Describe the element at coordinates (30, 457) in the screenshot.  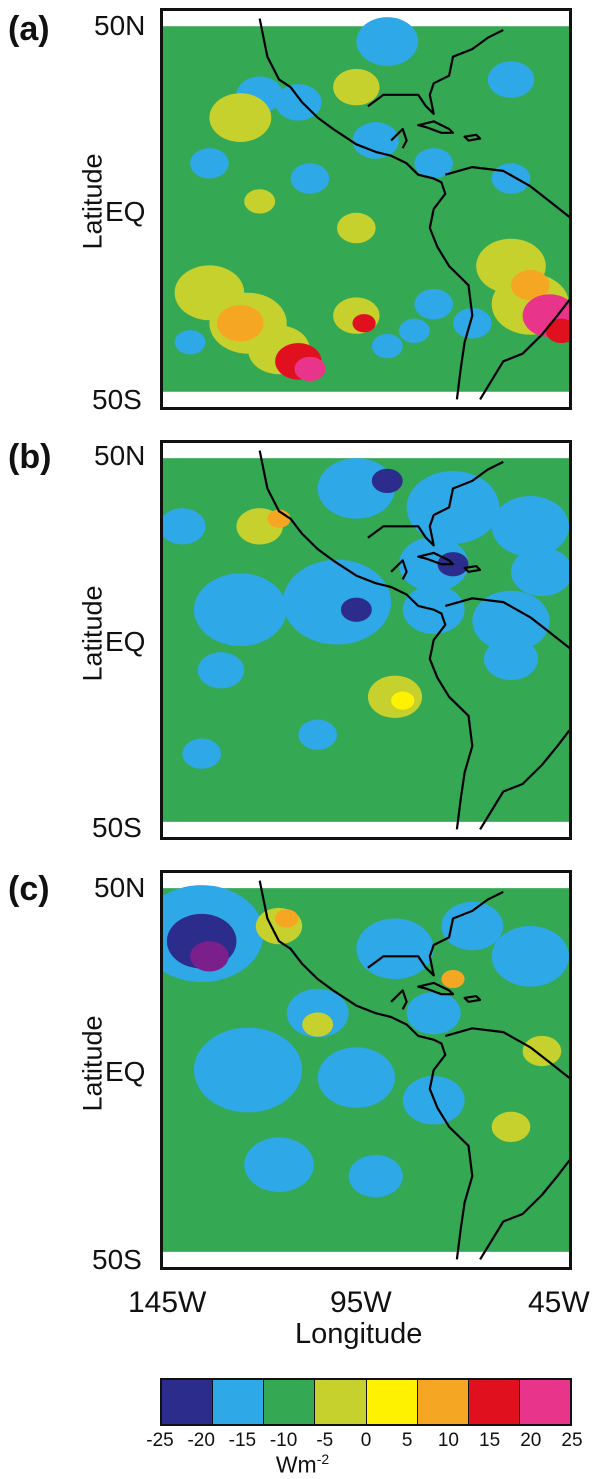
I see `panel-b-label: (b)` at that location.